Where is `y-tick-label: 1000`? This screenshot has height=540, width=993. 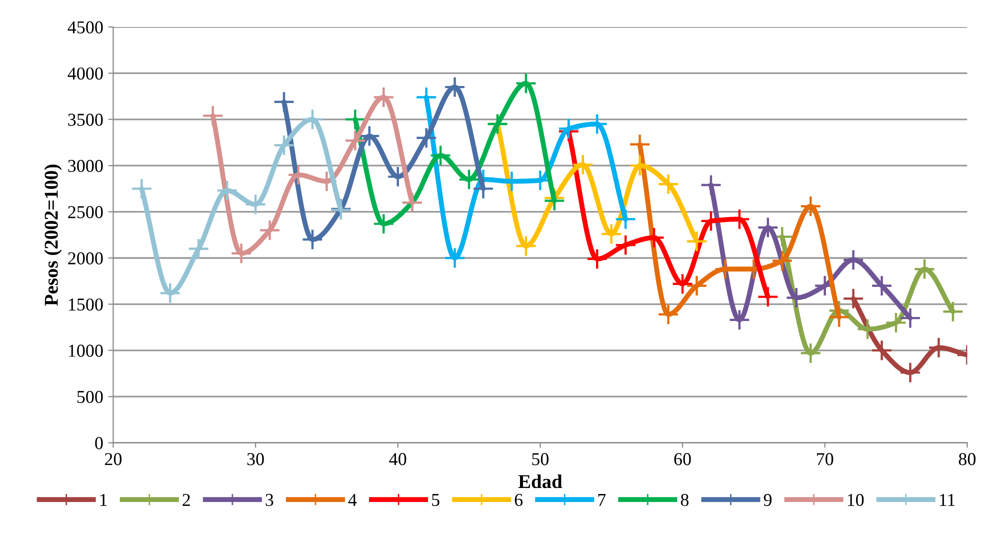 y-tick-label: 1000 is located at coordinates (85, 350).